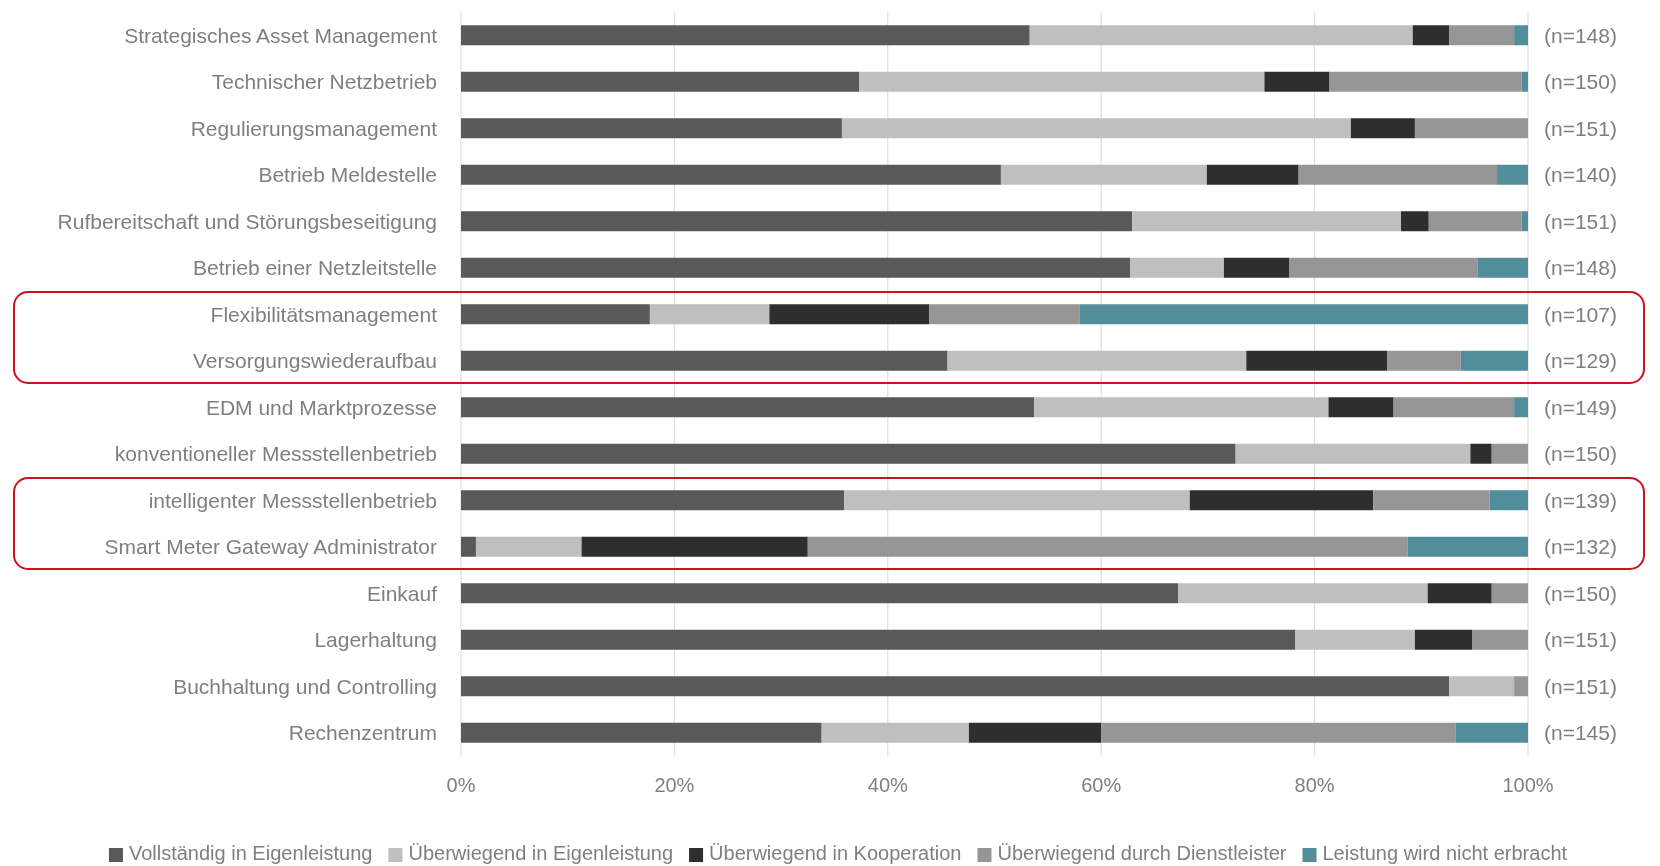 The height and width of the screenshot is (866, 1660). I want to click on y-tick-label: Strategisches Asset Management, so click(281, 35).